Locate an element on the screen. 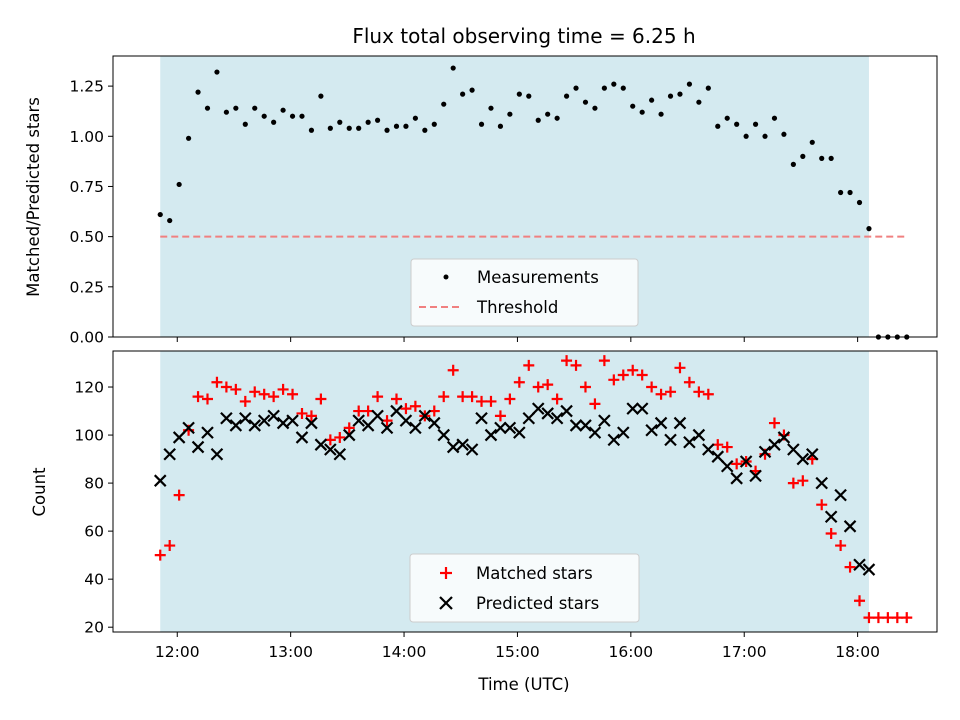 This screenshot has width=960, height=720. legend-predicted-marker is located at coordinates (446, 603).